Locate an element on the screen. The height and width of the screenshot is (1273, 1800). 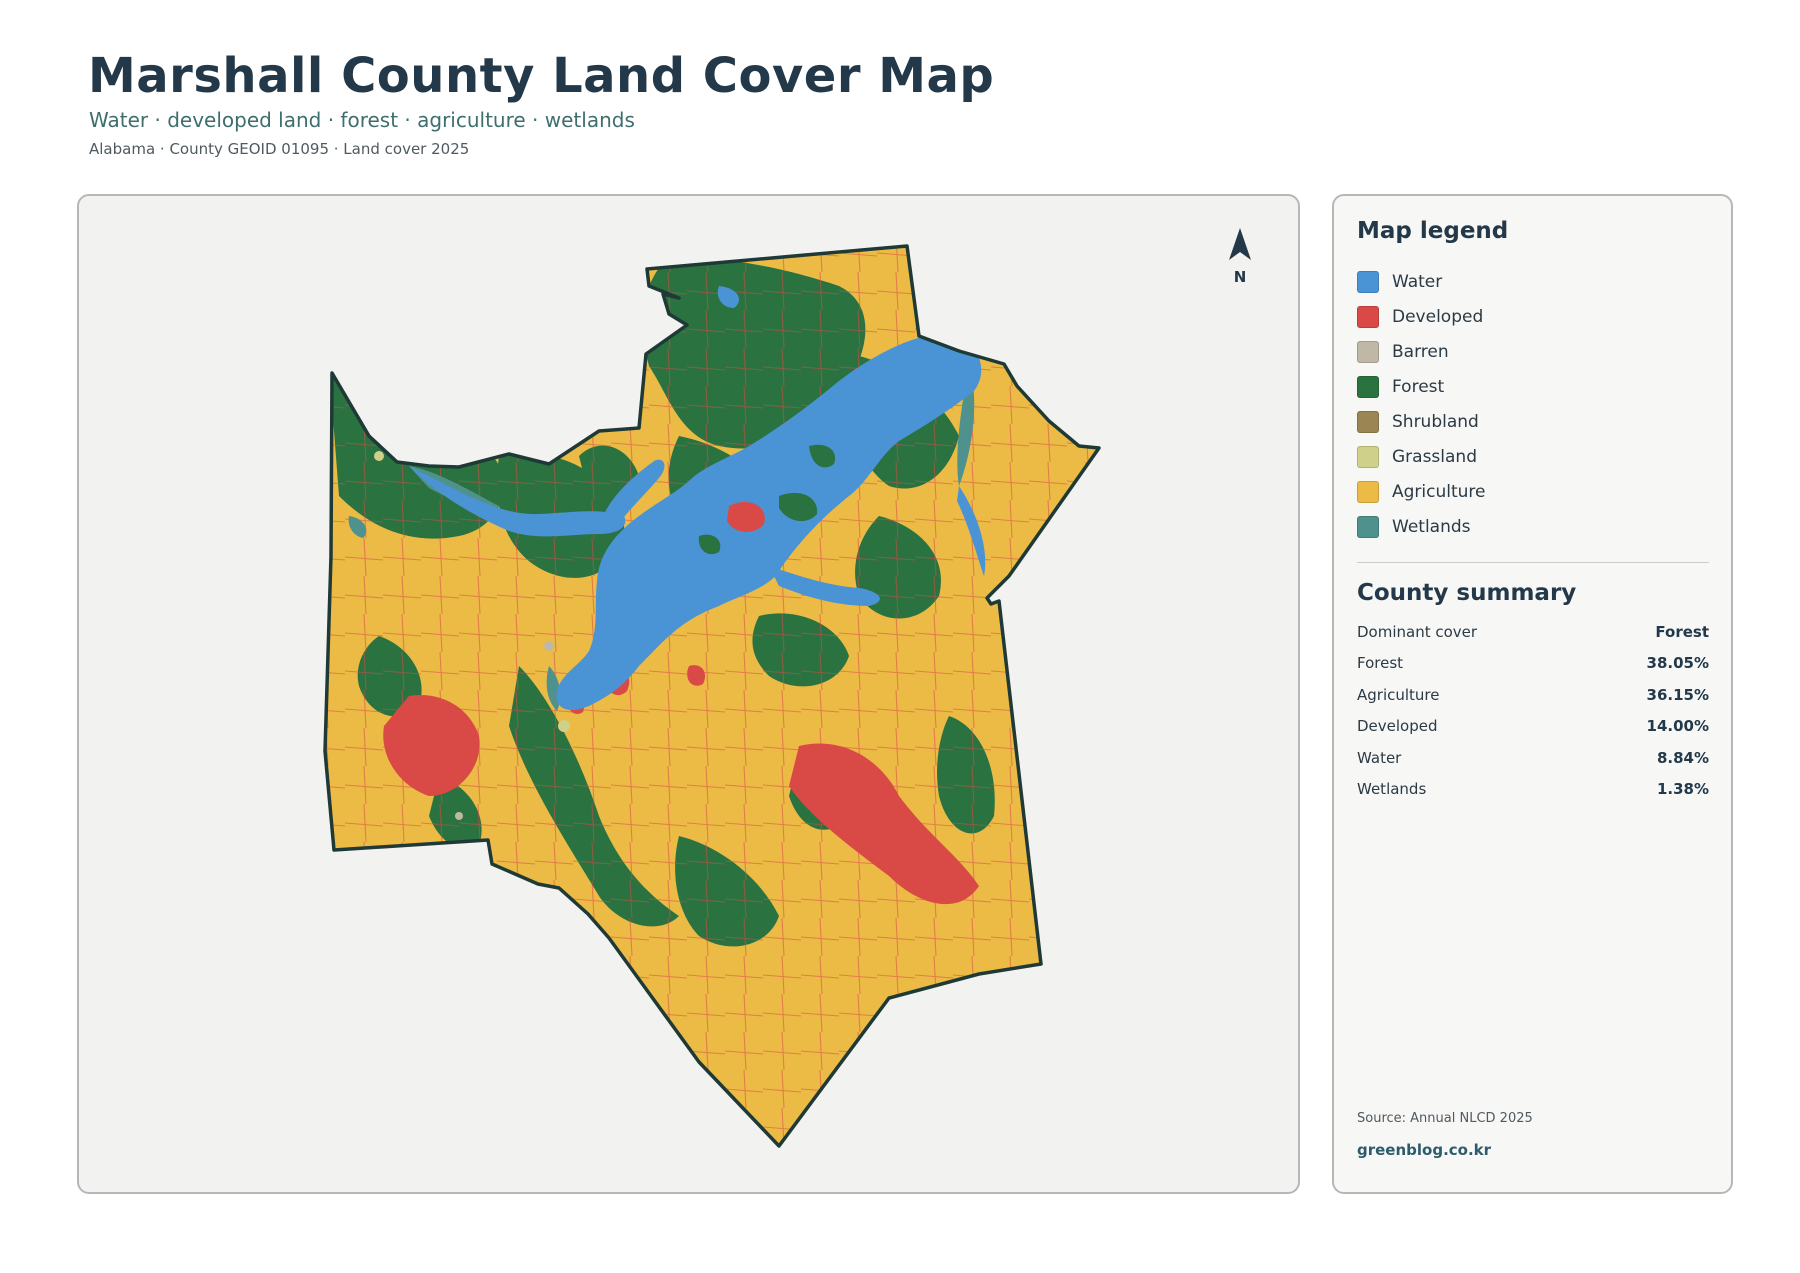
summary-value: 14.00% is located at coordinates (1677, 726).